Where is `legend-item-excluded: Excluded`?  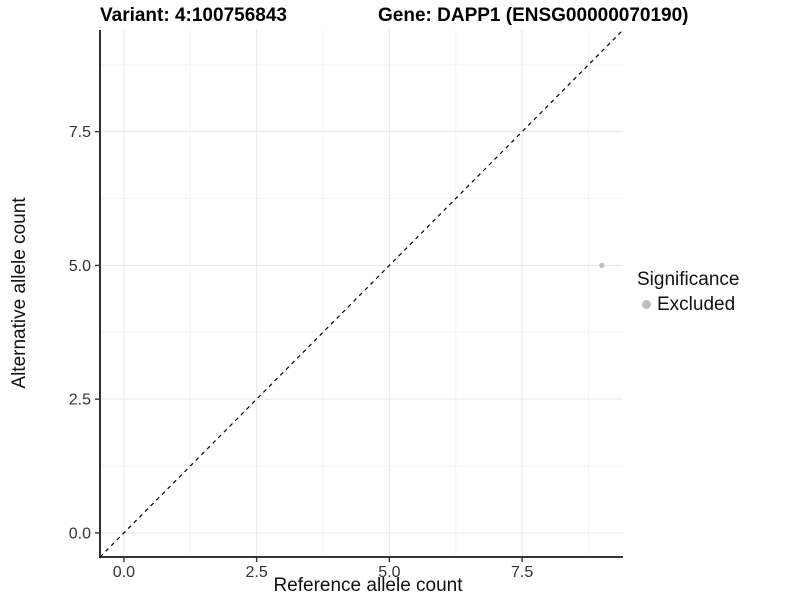
legend-item-excluded: Excluded is located at coordinates (688, 305).